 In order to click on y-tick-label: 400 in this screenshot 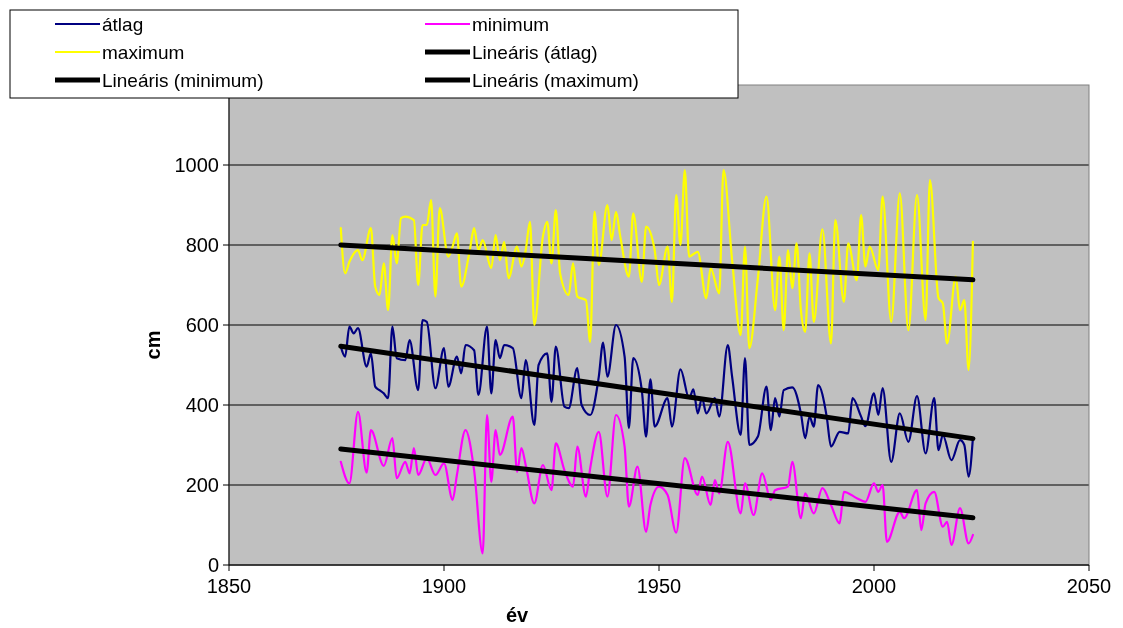, I will do `click(202, 405)`.